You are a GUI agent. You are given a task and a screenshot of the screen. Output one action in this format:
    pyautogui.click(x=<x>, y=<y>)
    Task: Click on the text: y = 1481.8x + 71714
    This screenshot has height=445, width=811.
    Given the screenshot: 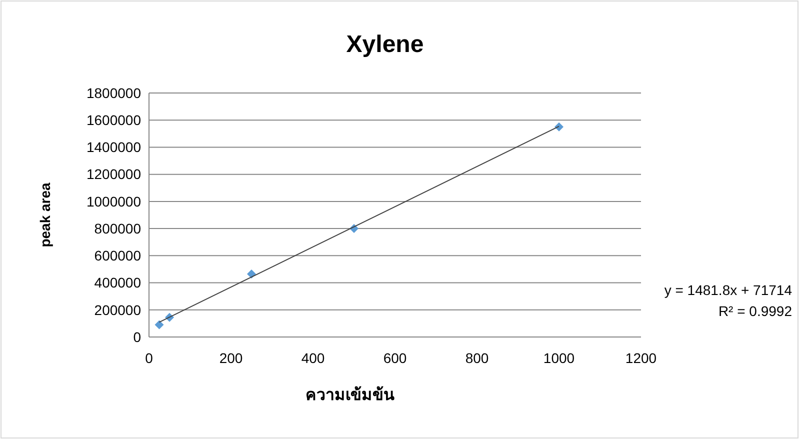 What is the action you would take?
    pyautogui.click(x=728, y=290)
    